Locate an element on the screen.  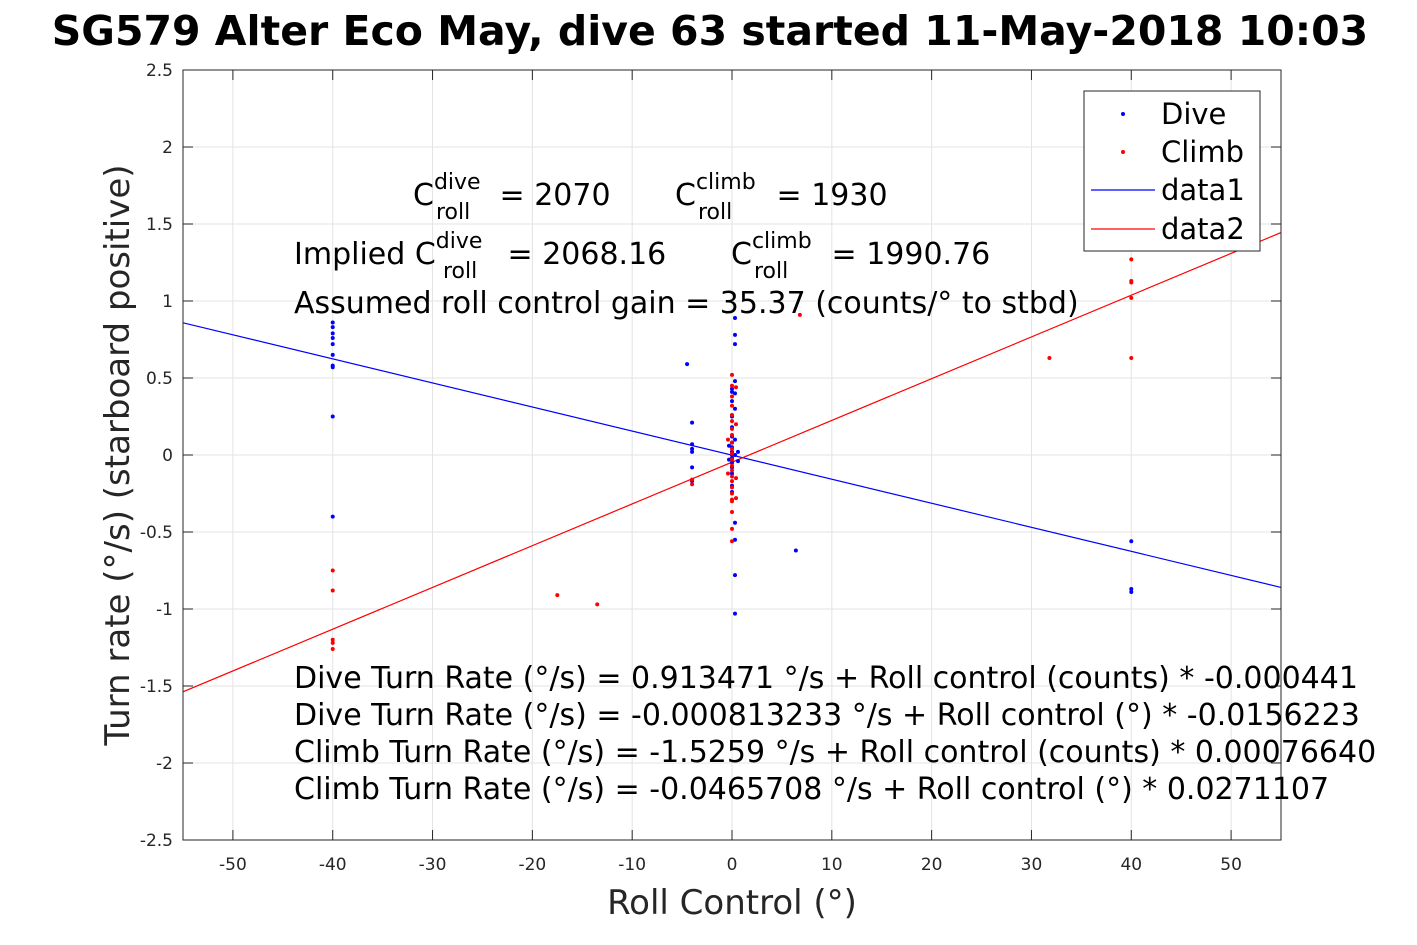
implied-climb-annotation: Cclimb roll = 1990.76 is located at coordinates (860, 256).